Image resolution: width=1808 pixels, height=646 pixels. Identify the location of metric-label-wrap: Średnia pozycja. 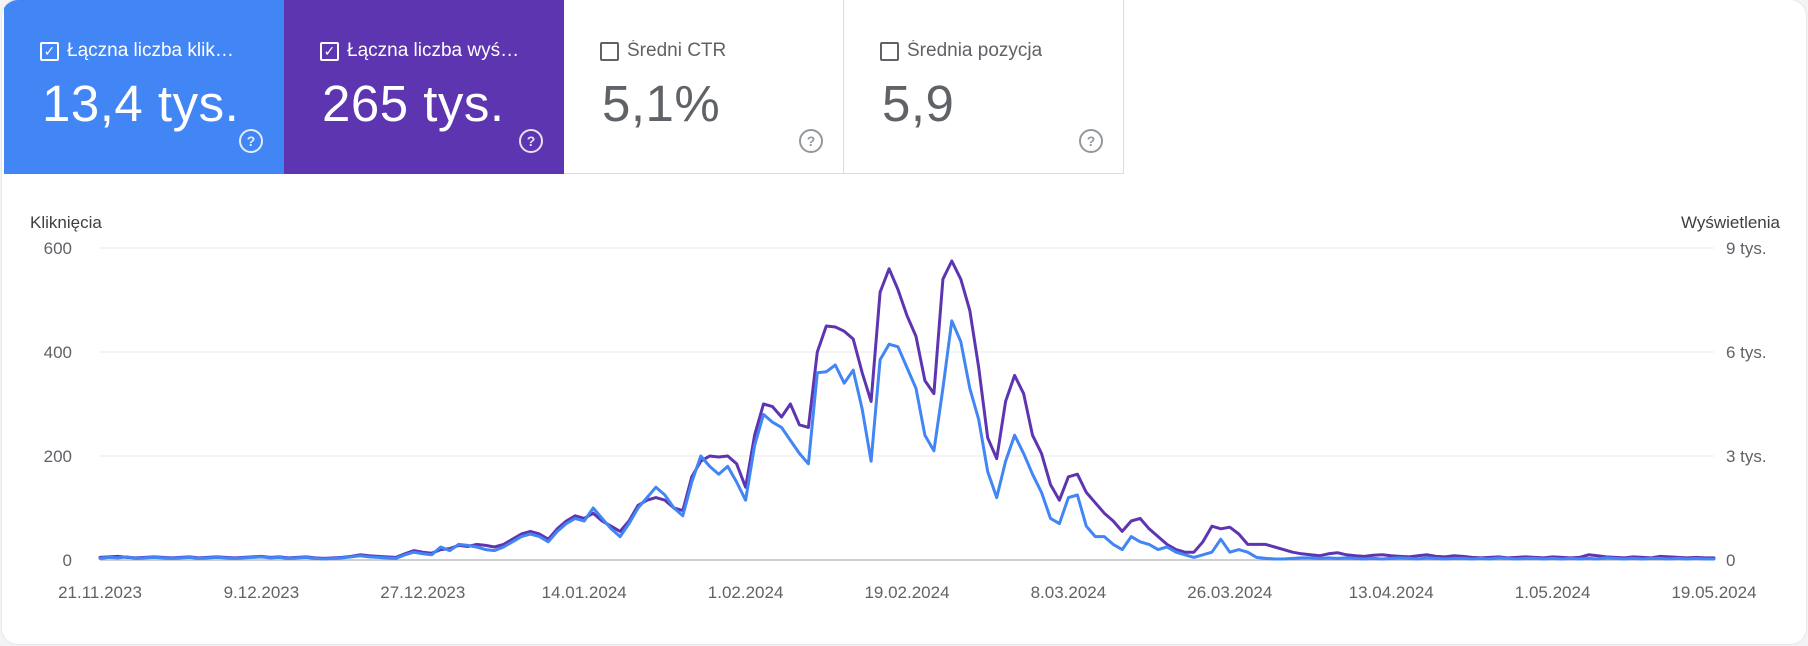
(961, 51).